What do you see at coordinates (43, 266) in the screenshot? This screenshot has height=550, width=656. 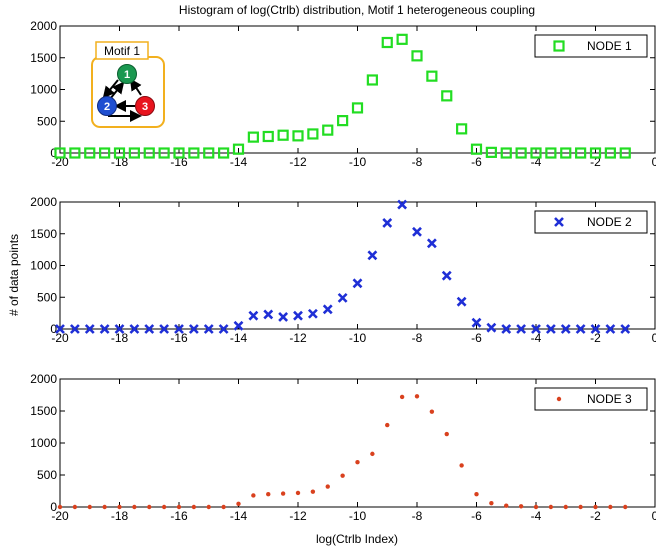 I see `y-tick-label: 1000` at bounding box center [43, 266].